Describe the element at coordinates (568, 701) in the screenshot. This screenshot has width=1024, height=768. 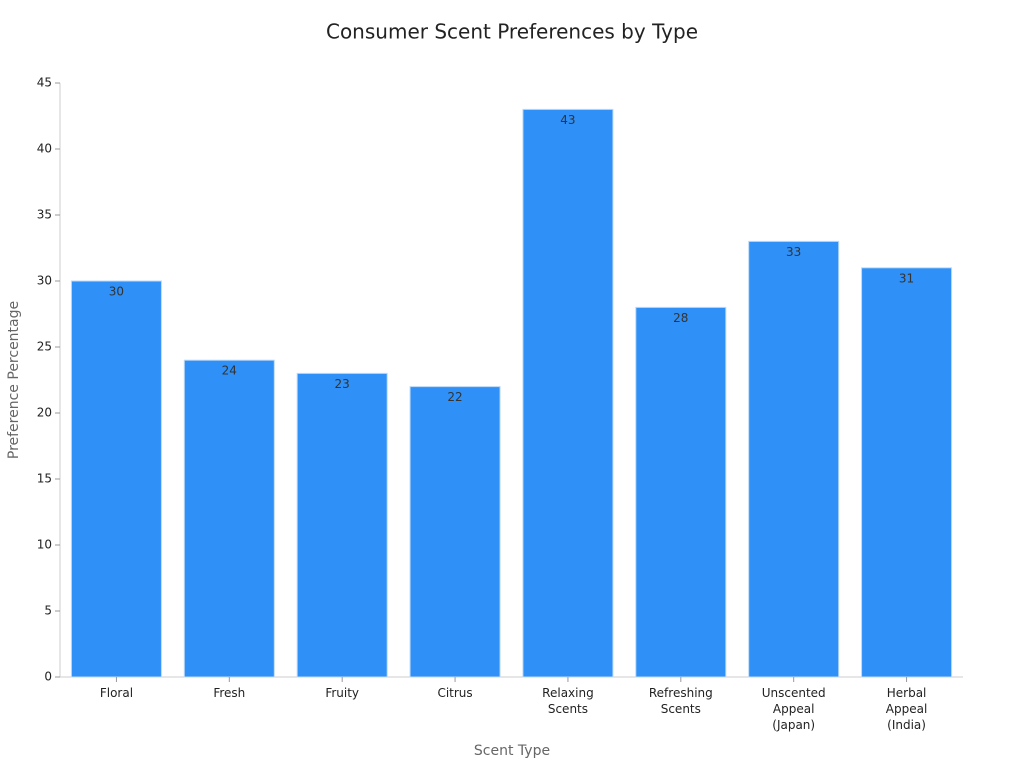
I see `x-tick-label: Relaxing Scents` at that location.